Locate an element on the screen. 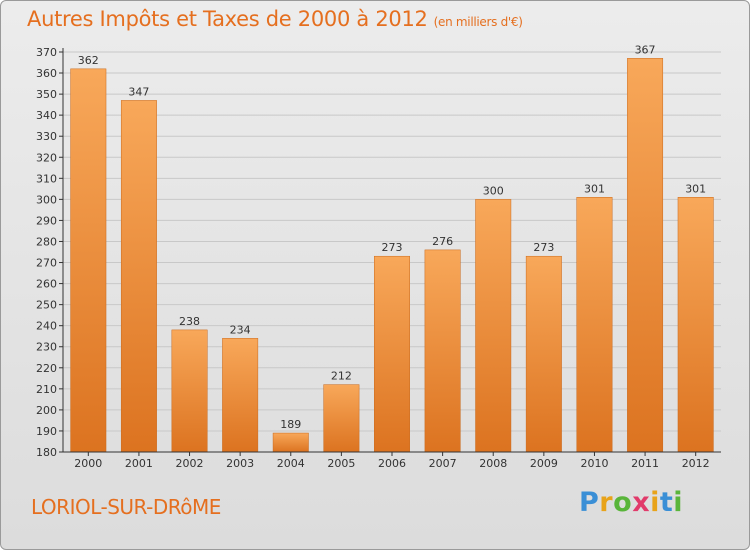 The image size is (750, 550). bar-2009 is located at coordinates (543, 354).